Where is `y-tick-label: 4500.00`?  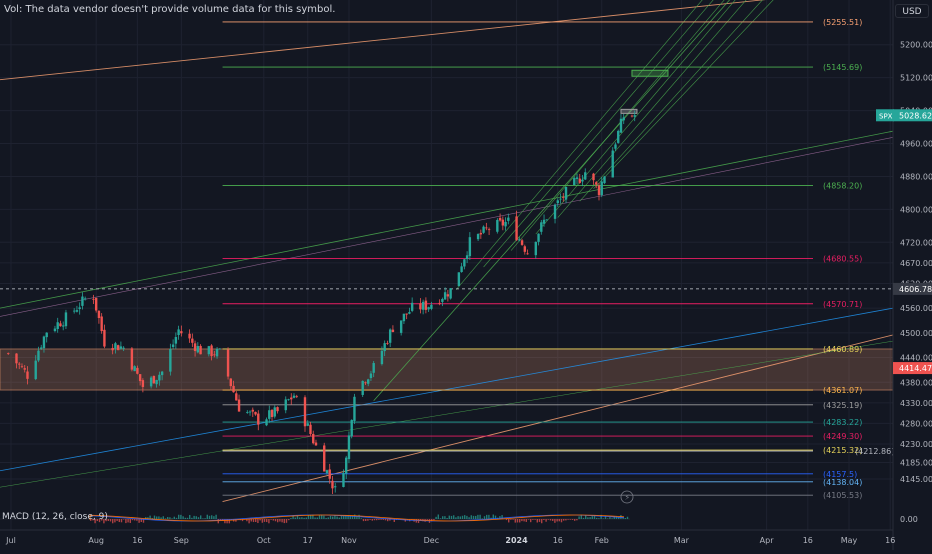
y-tick-label: 4500.00 is located at coordinates (916, 333).